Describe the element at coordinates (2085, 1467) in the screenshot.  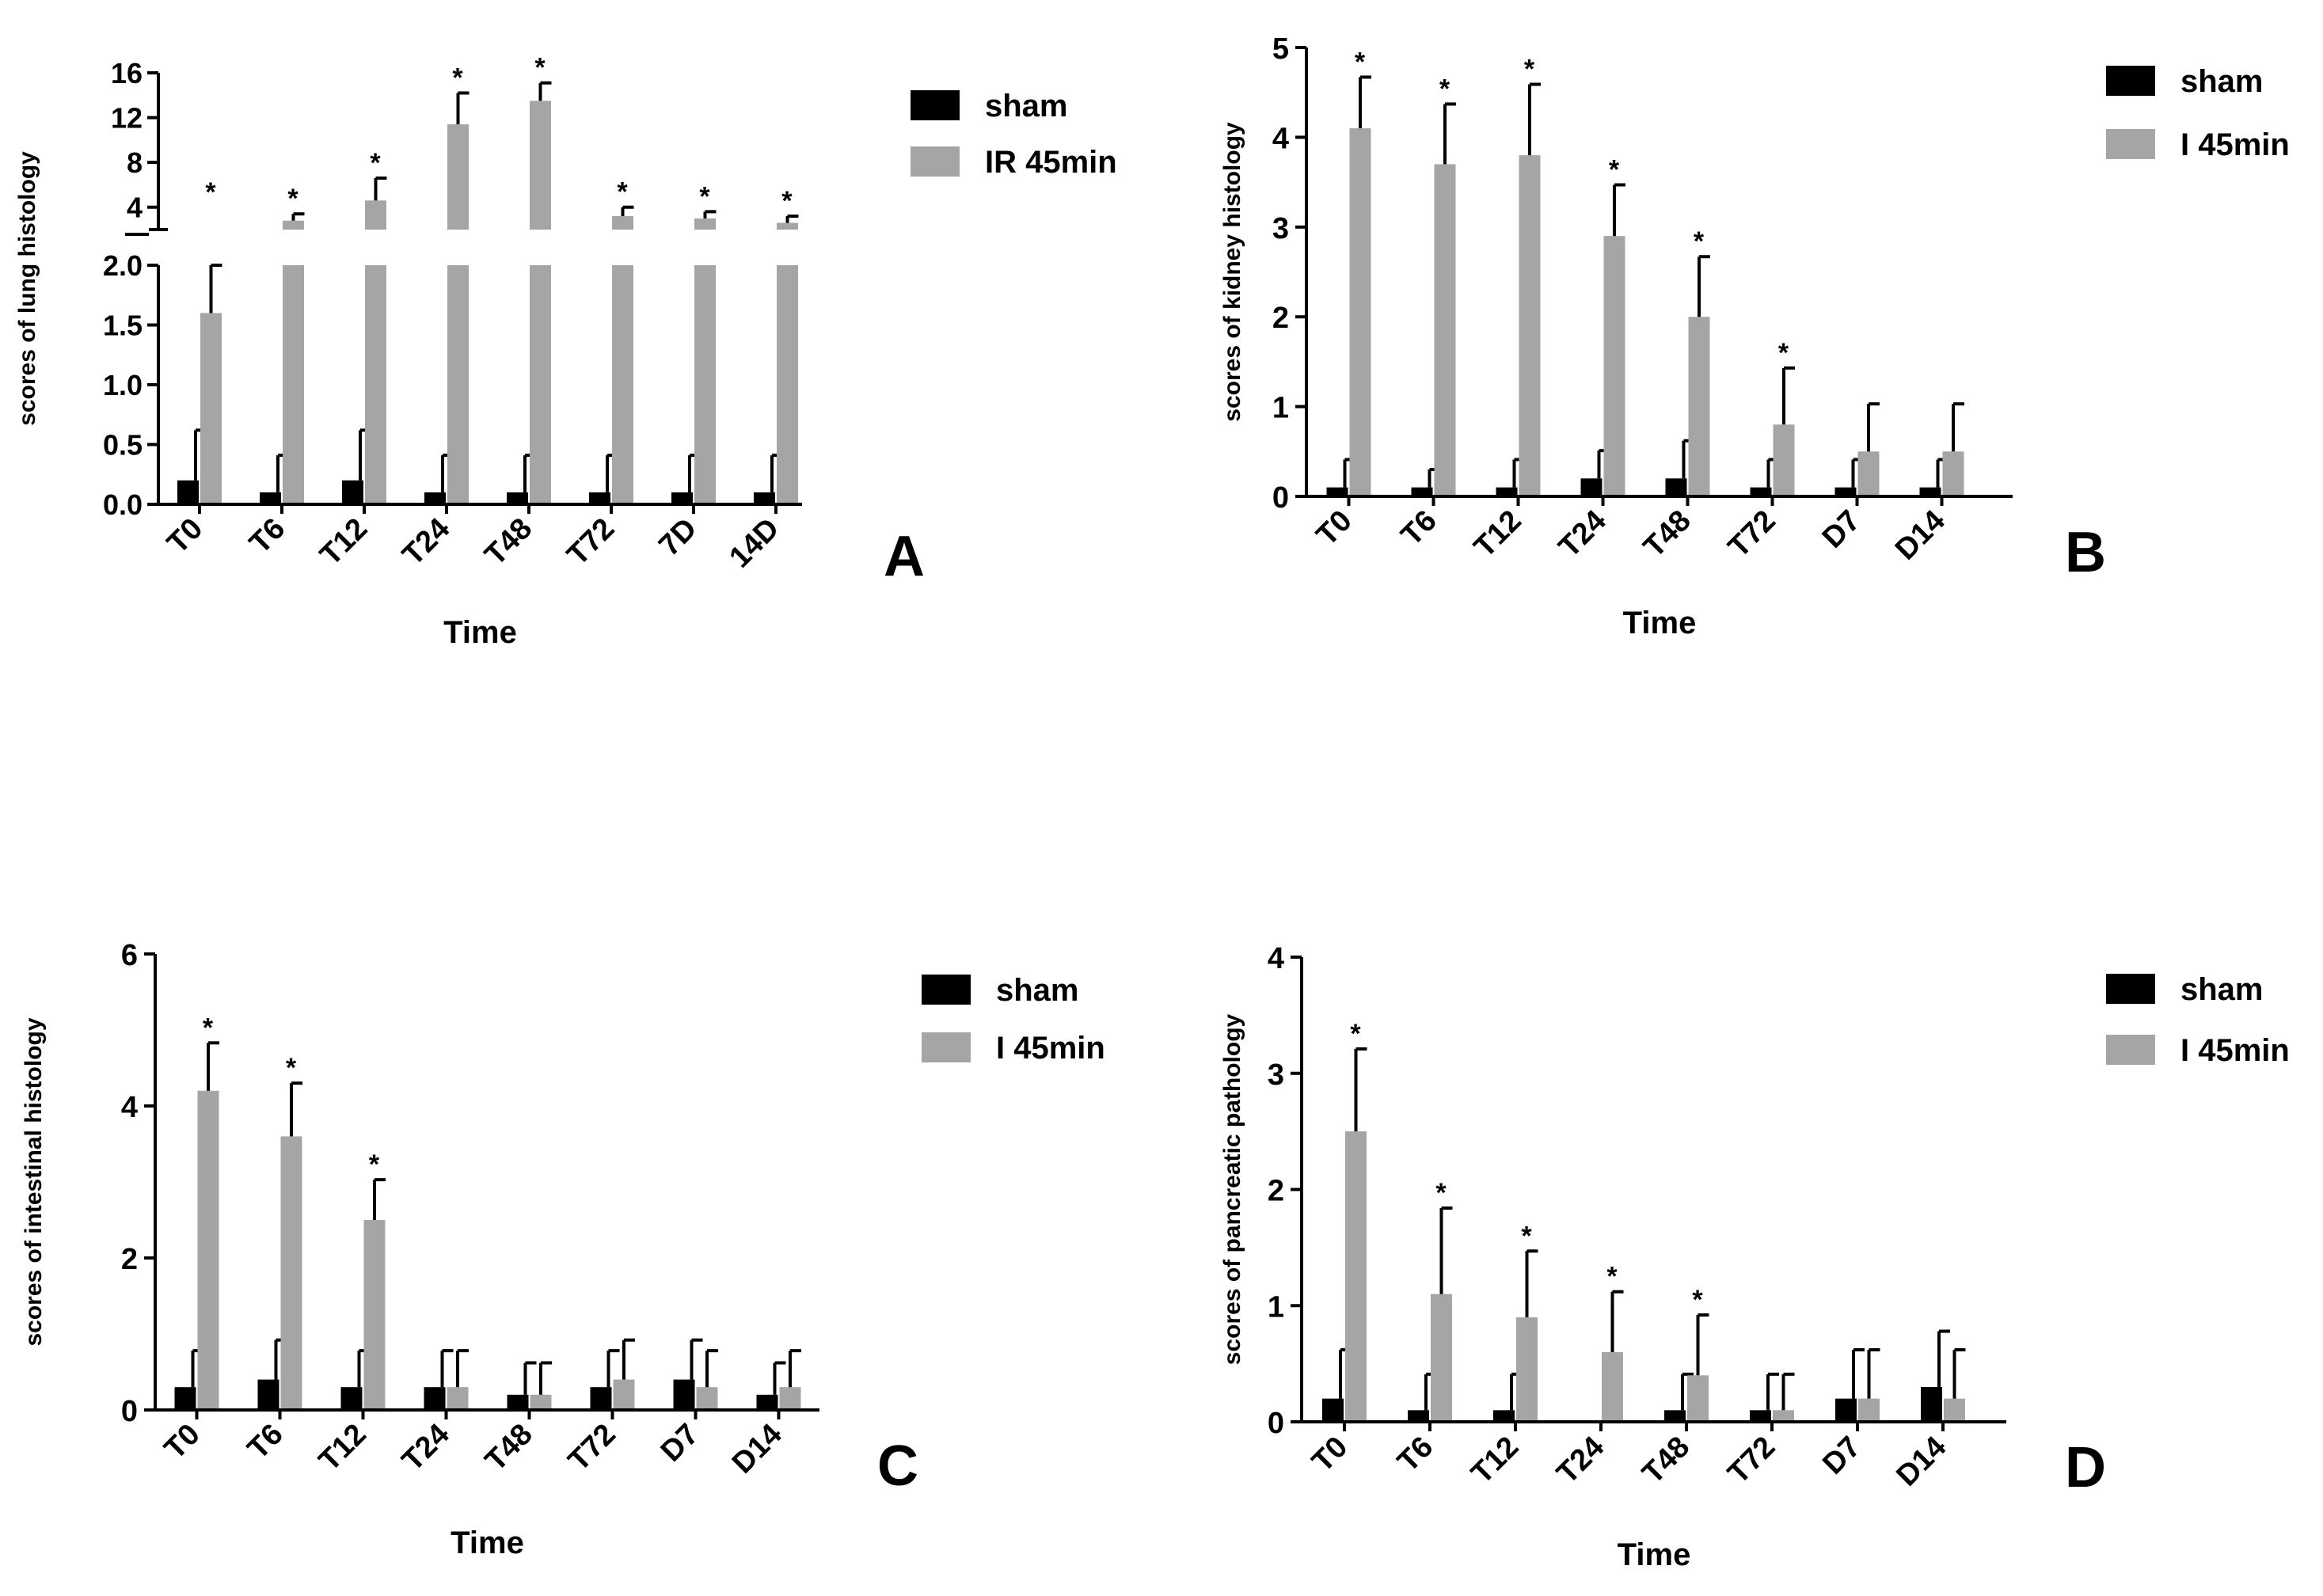
I see `panel-label: D` at that location.